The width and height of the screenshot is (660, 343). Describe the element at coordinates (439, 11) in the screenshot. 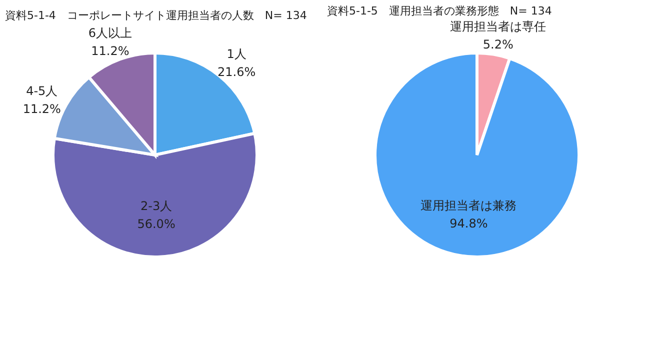

I see `chart-title: 資料5-1-5 運用担当者の業務形態 N= 134` at that location.